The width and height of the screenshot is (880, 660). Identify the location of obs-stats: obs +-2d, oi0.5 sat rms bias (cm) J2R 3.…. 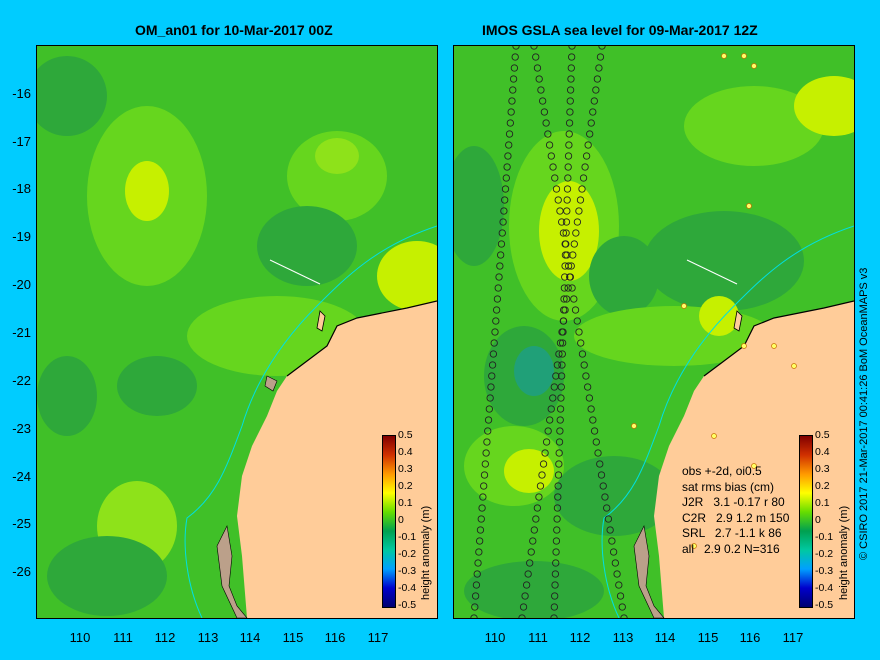
(735, 510).